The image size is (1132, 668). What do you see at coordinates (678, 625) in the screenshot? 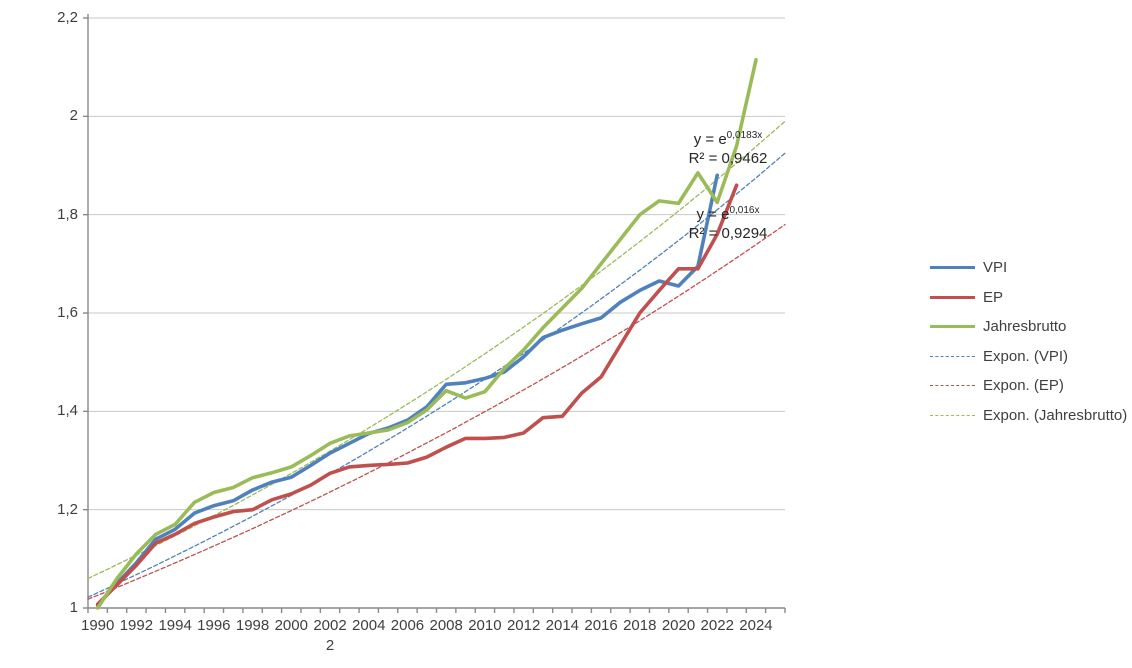
I see `x-tick-label: 2020` at bounding box center [678, 625].